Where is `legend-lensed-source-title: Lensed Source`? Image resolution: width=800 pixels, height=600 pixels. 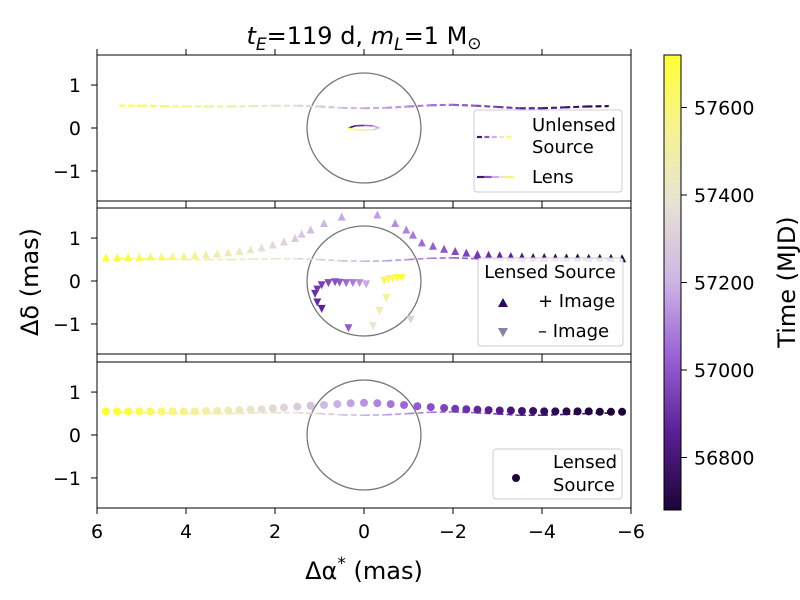 legend-lensed-source-title: Lensed Source is located at coordinates (550, 272).